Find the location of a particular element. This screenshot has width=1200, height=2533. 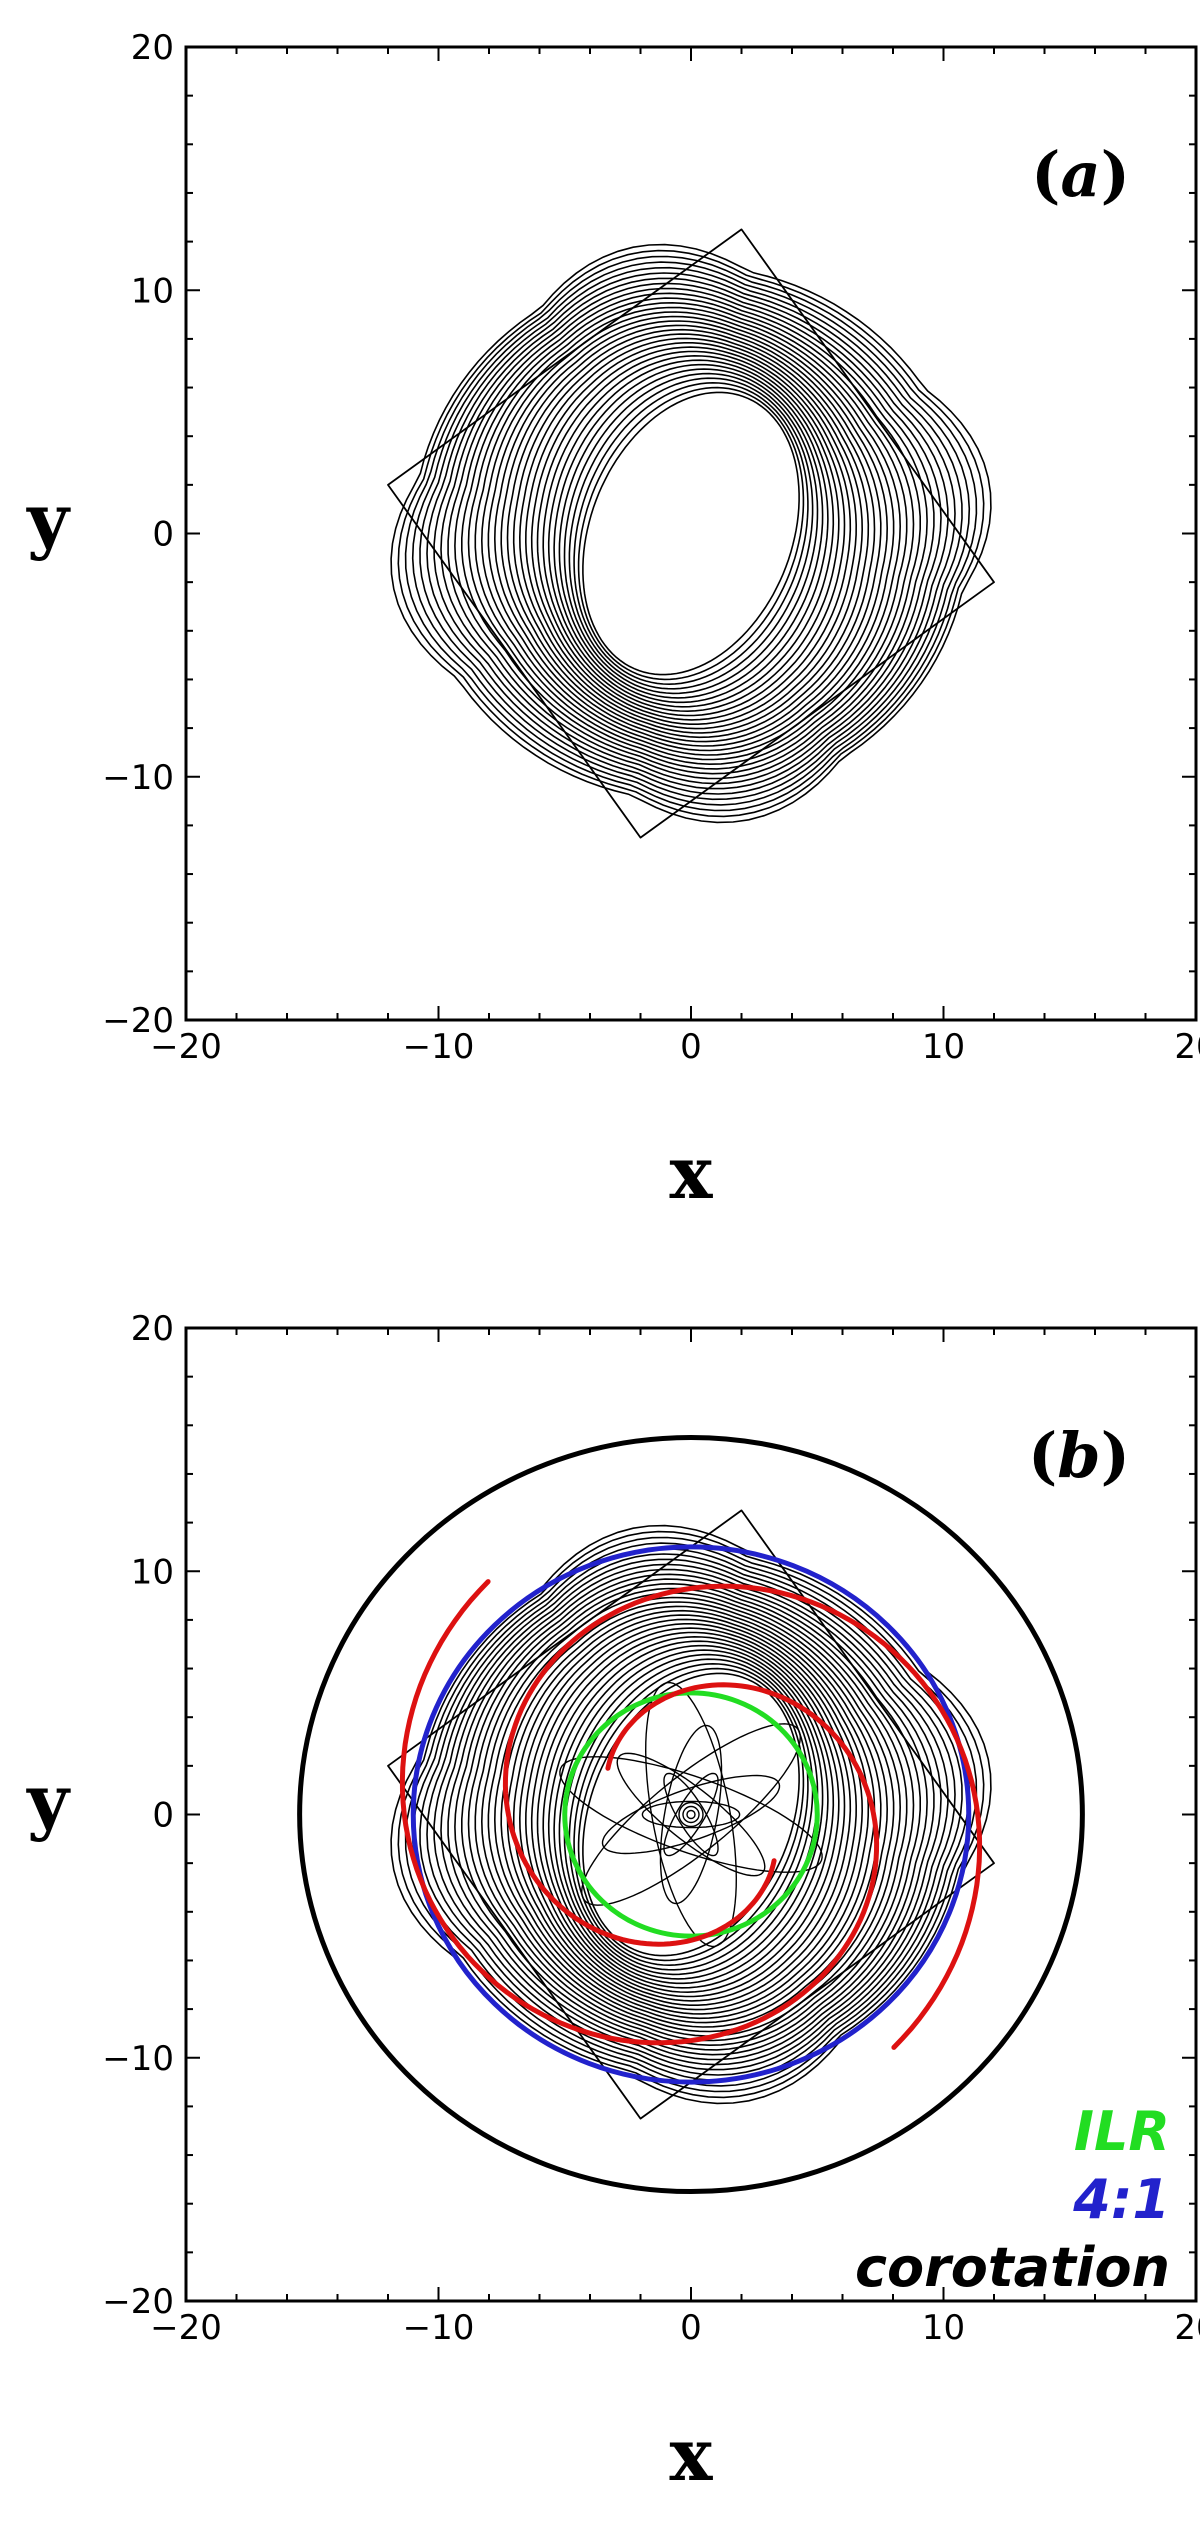

resonance-circle-ilr is located at coordinates (691, 1814).